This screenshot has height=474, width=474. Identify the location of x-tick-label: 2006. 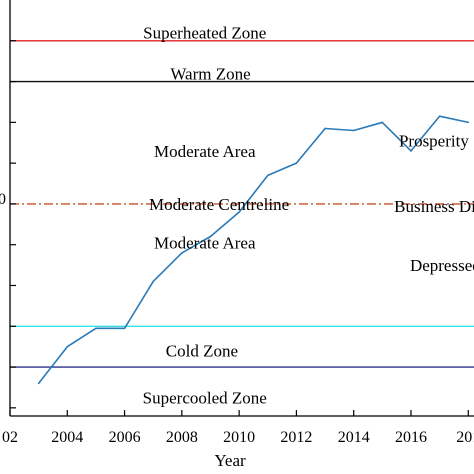
(125, 437).